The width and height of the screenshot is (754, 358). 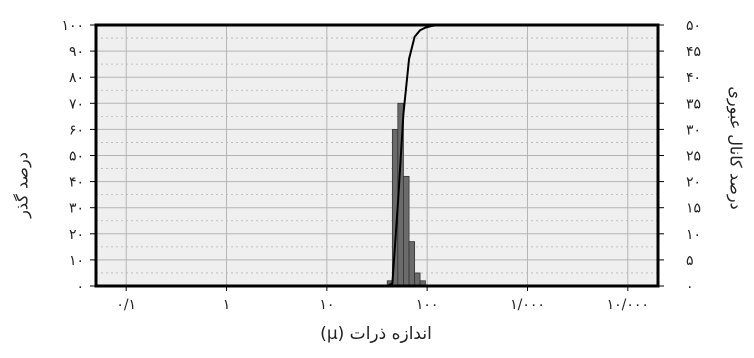 What do you see at coordinates (628, 305) in the screenshot?
I see `x-tick-label: ۱۰/۰۰۰` at bounding box center [628, 305].